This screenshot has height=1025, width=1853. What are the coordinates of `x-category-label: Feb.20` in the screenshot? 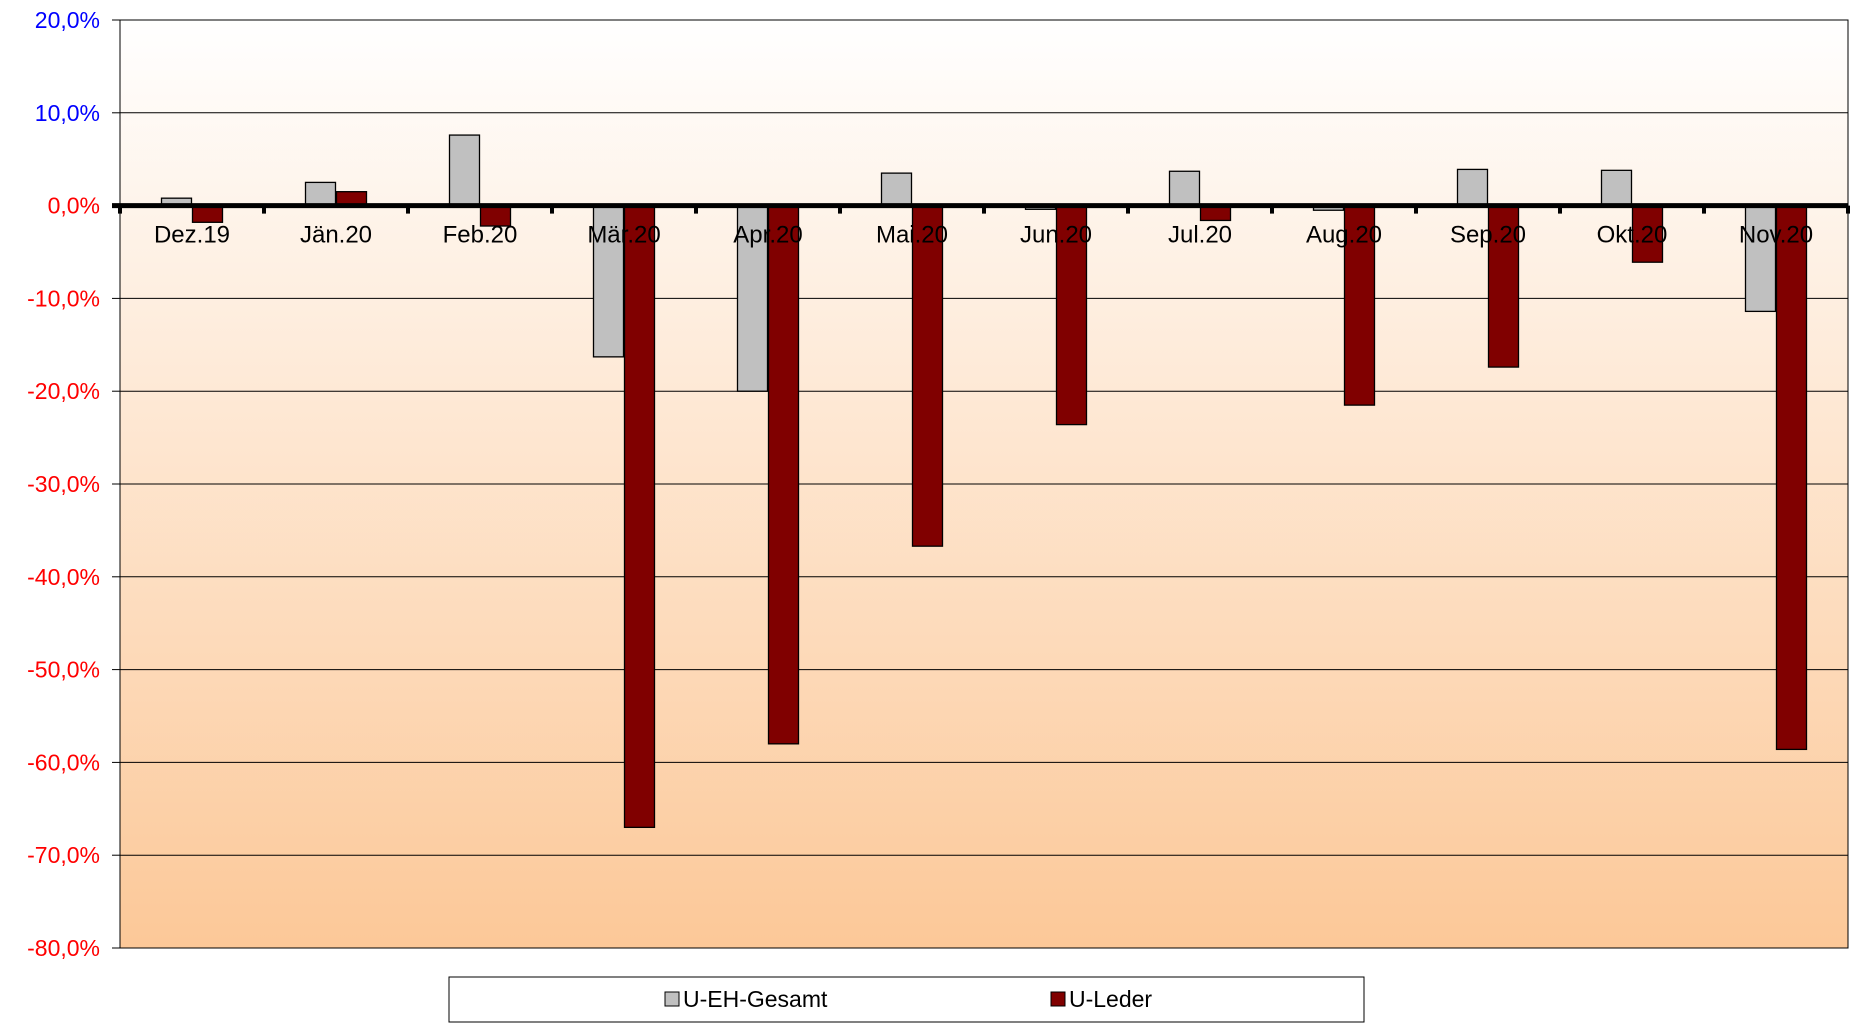 It's located at (480, 235).